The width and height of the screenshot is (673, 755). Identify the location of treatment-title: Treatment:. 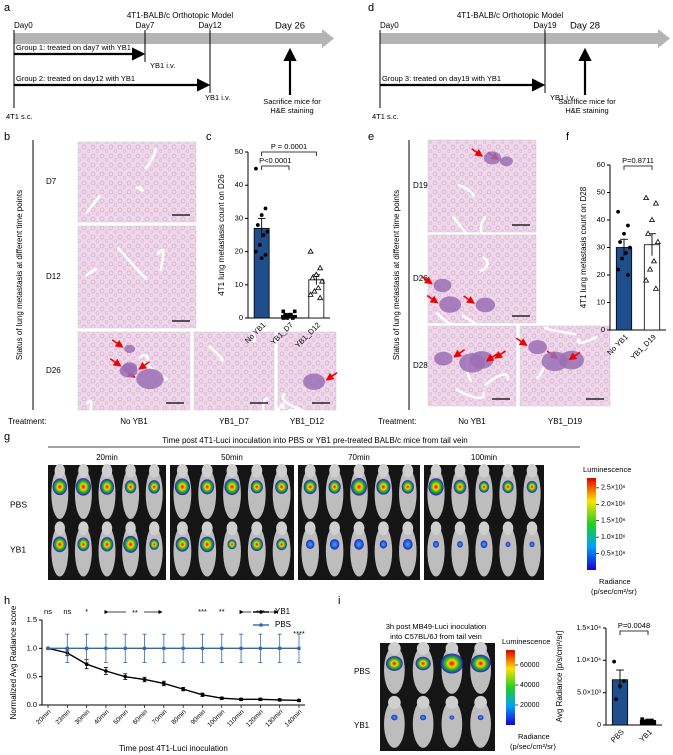
(397, 421).